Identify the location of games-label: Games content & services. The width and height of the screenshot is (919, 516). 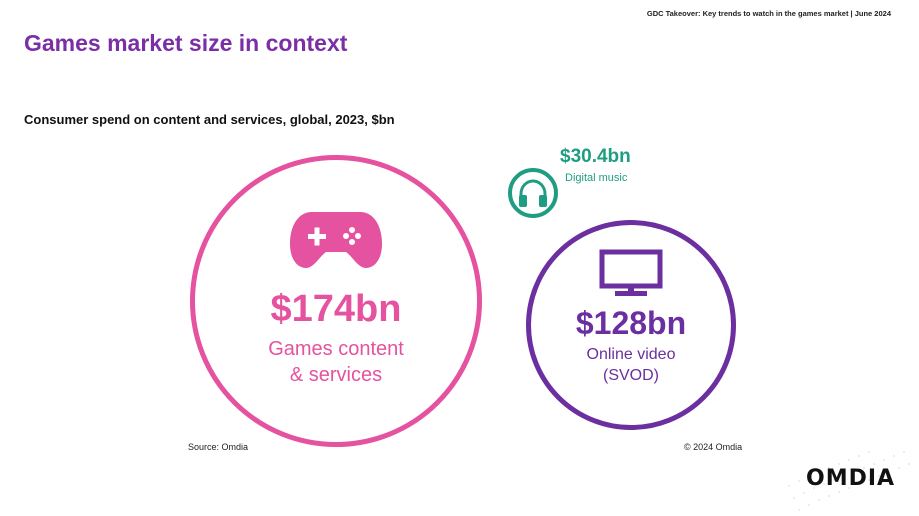
(336, 362).